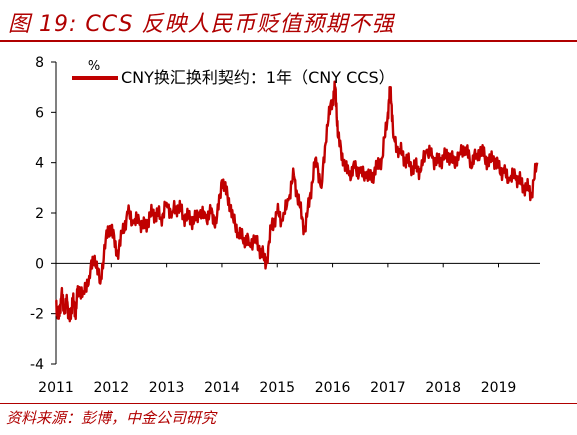  Describe the element at coordinates (111, 388) in the screenshot. I see `x-tick-label: 2012` at that location.